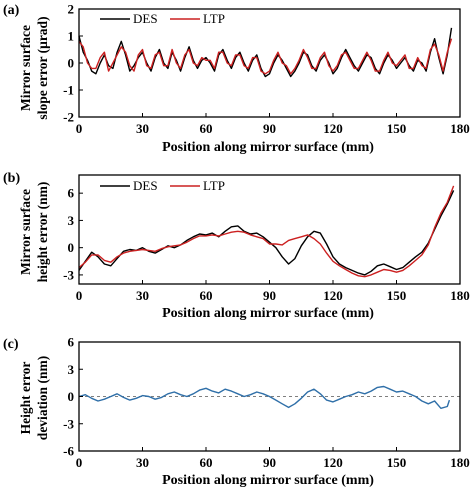 The image size is (474, 489). Describe the element at coordinates (68, 117) in the screenshot. I see `y-tick-label: -2` at that location.